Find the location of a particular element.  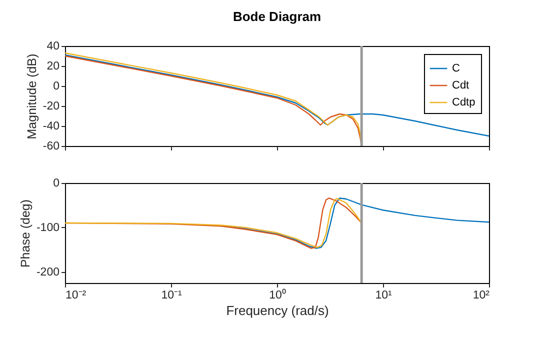

y-tick-label: -40 is located at coordinates (51, 126).